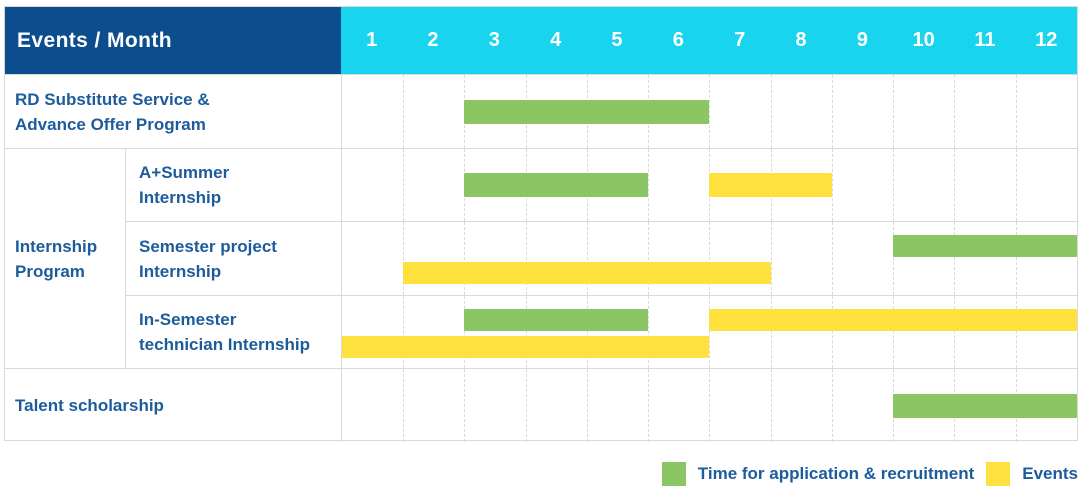  I want to click on month-header-3: 3, so click(494, 40).